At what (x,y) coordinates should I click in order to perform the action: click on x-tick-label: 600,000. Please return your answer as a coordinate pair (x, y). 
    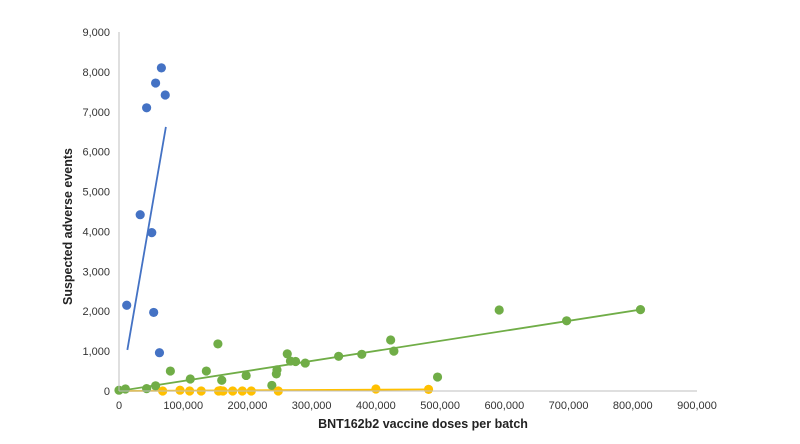
    Looking at the image, I should click on (504, 406).